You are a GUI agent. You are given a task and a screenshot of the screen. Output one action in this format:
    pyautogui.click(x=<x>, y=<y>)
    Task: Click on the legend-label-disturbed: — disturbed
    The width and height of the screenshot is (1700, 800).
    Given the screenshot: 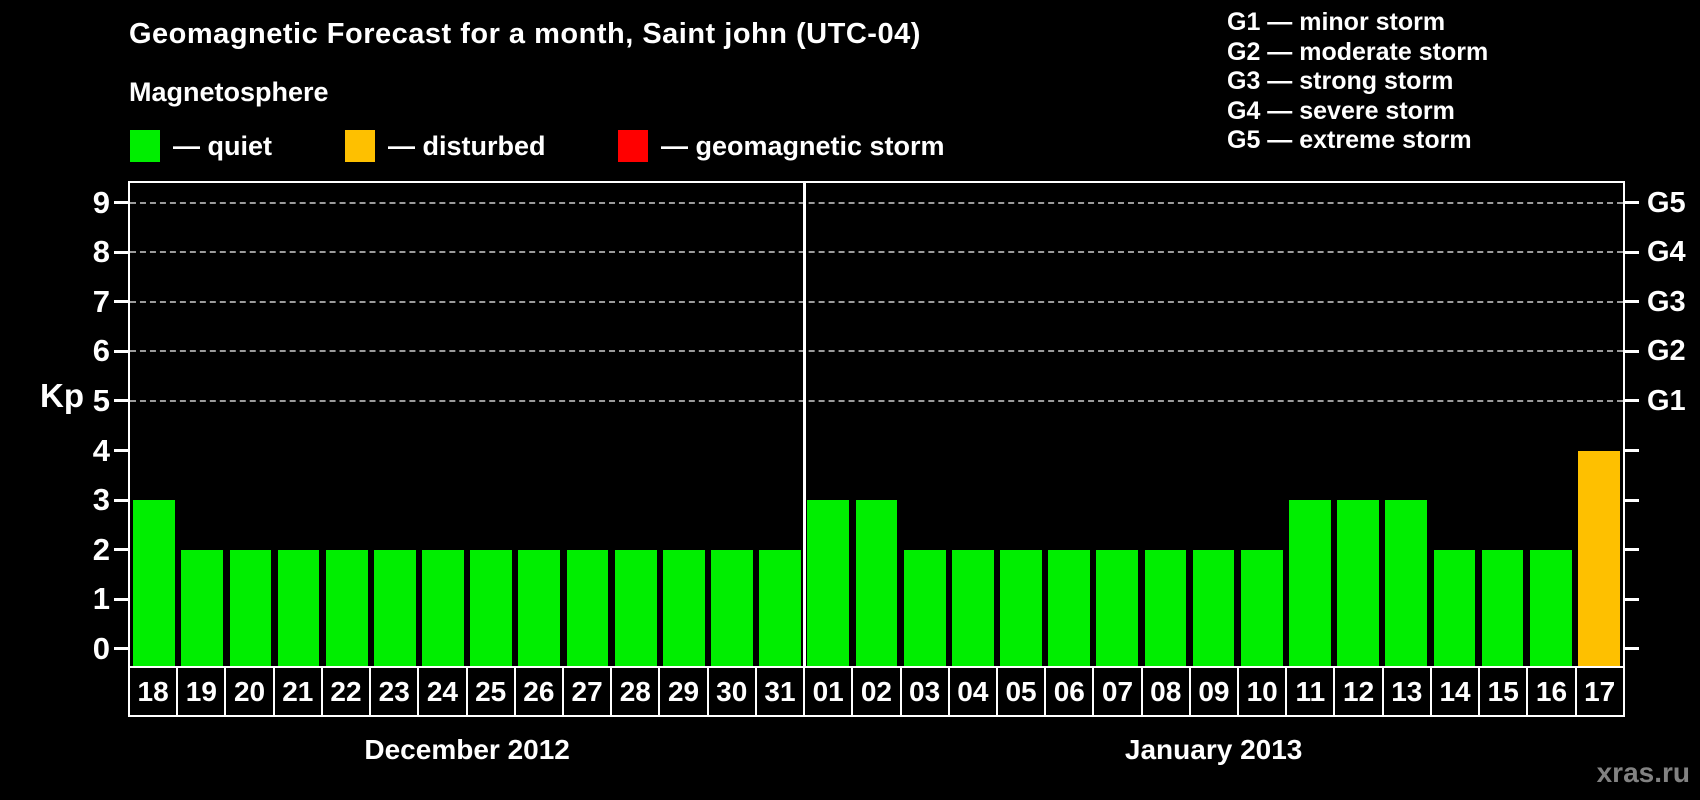 What is the action you would take?
    pyautogui.click(x=467, y=145)
    